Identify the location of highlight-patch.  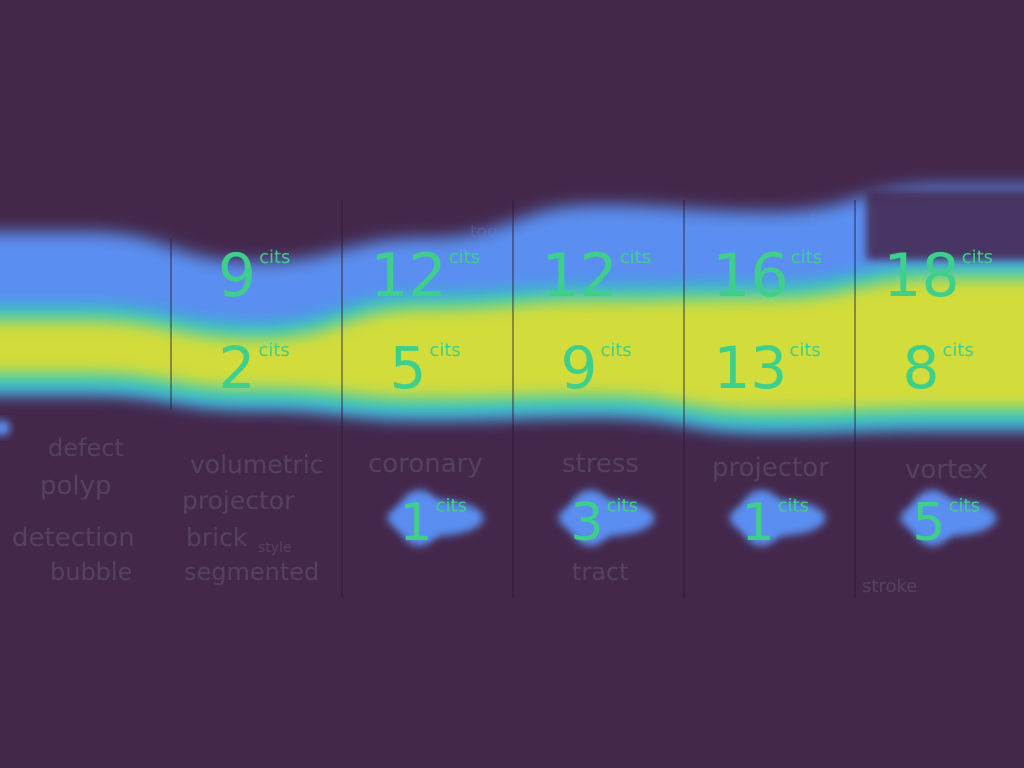
(945, 225).